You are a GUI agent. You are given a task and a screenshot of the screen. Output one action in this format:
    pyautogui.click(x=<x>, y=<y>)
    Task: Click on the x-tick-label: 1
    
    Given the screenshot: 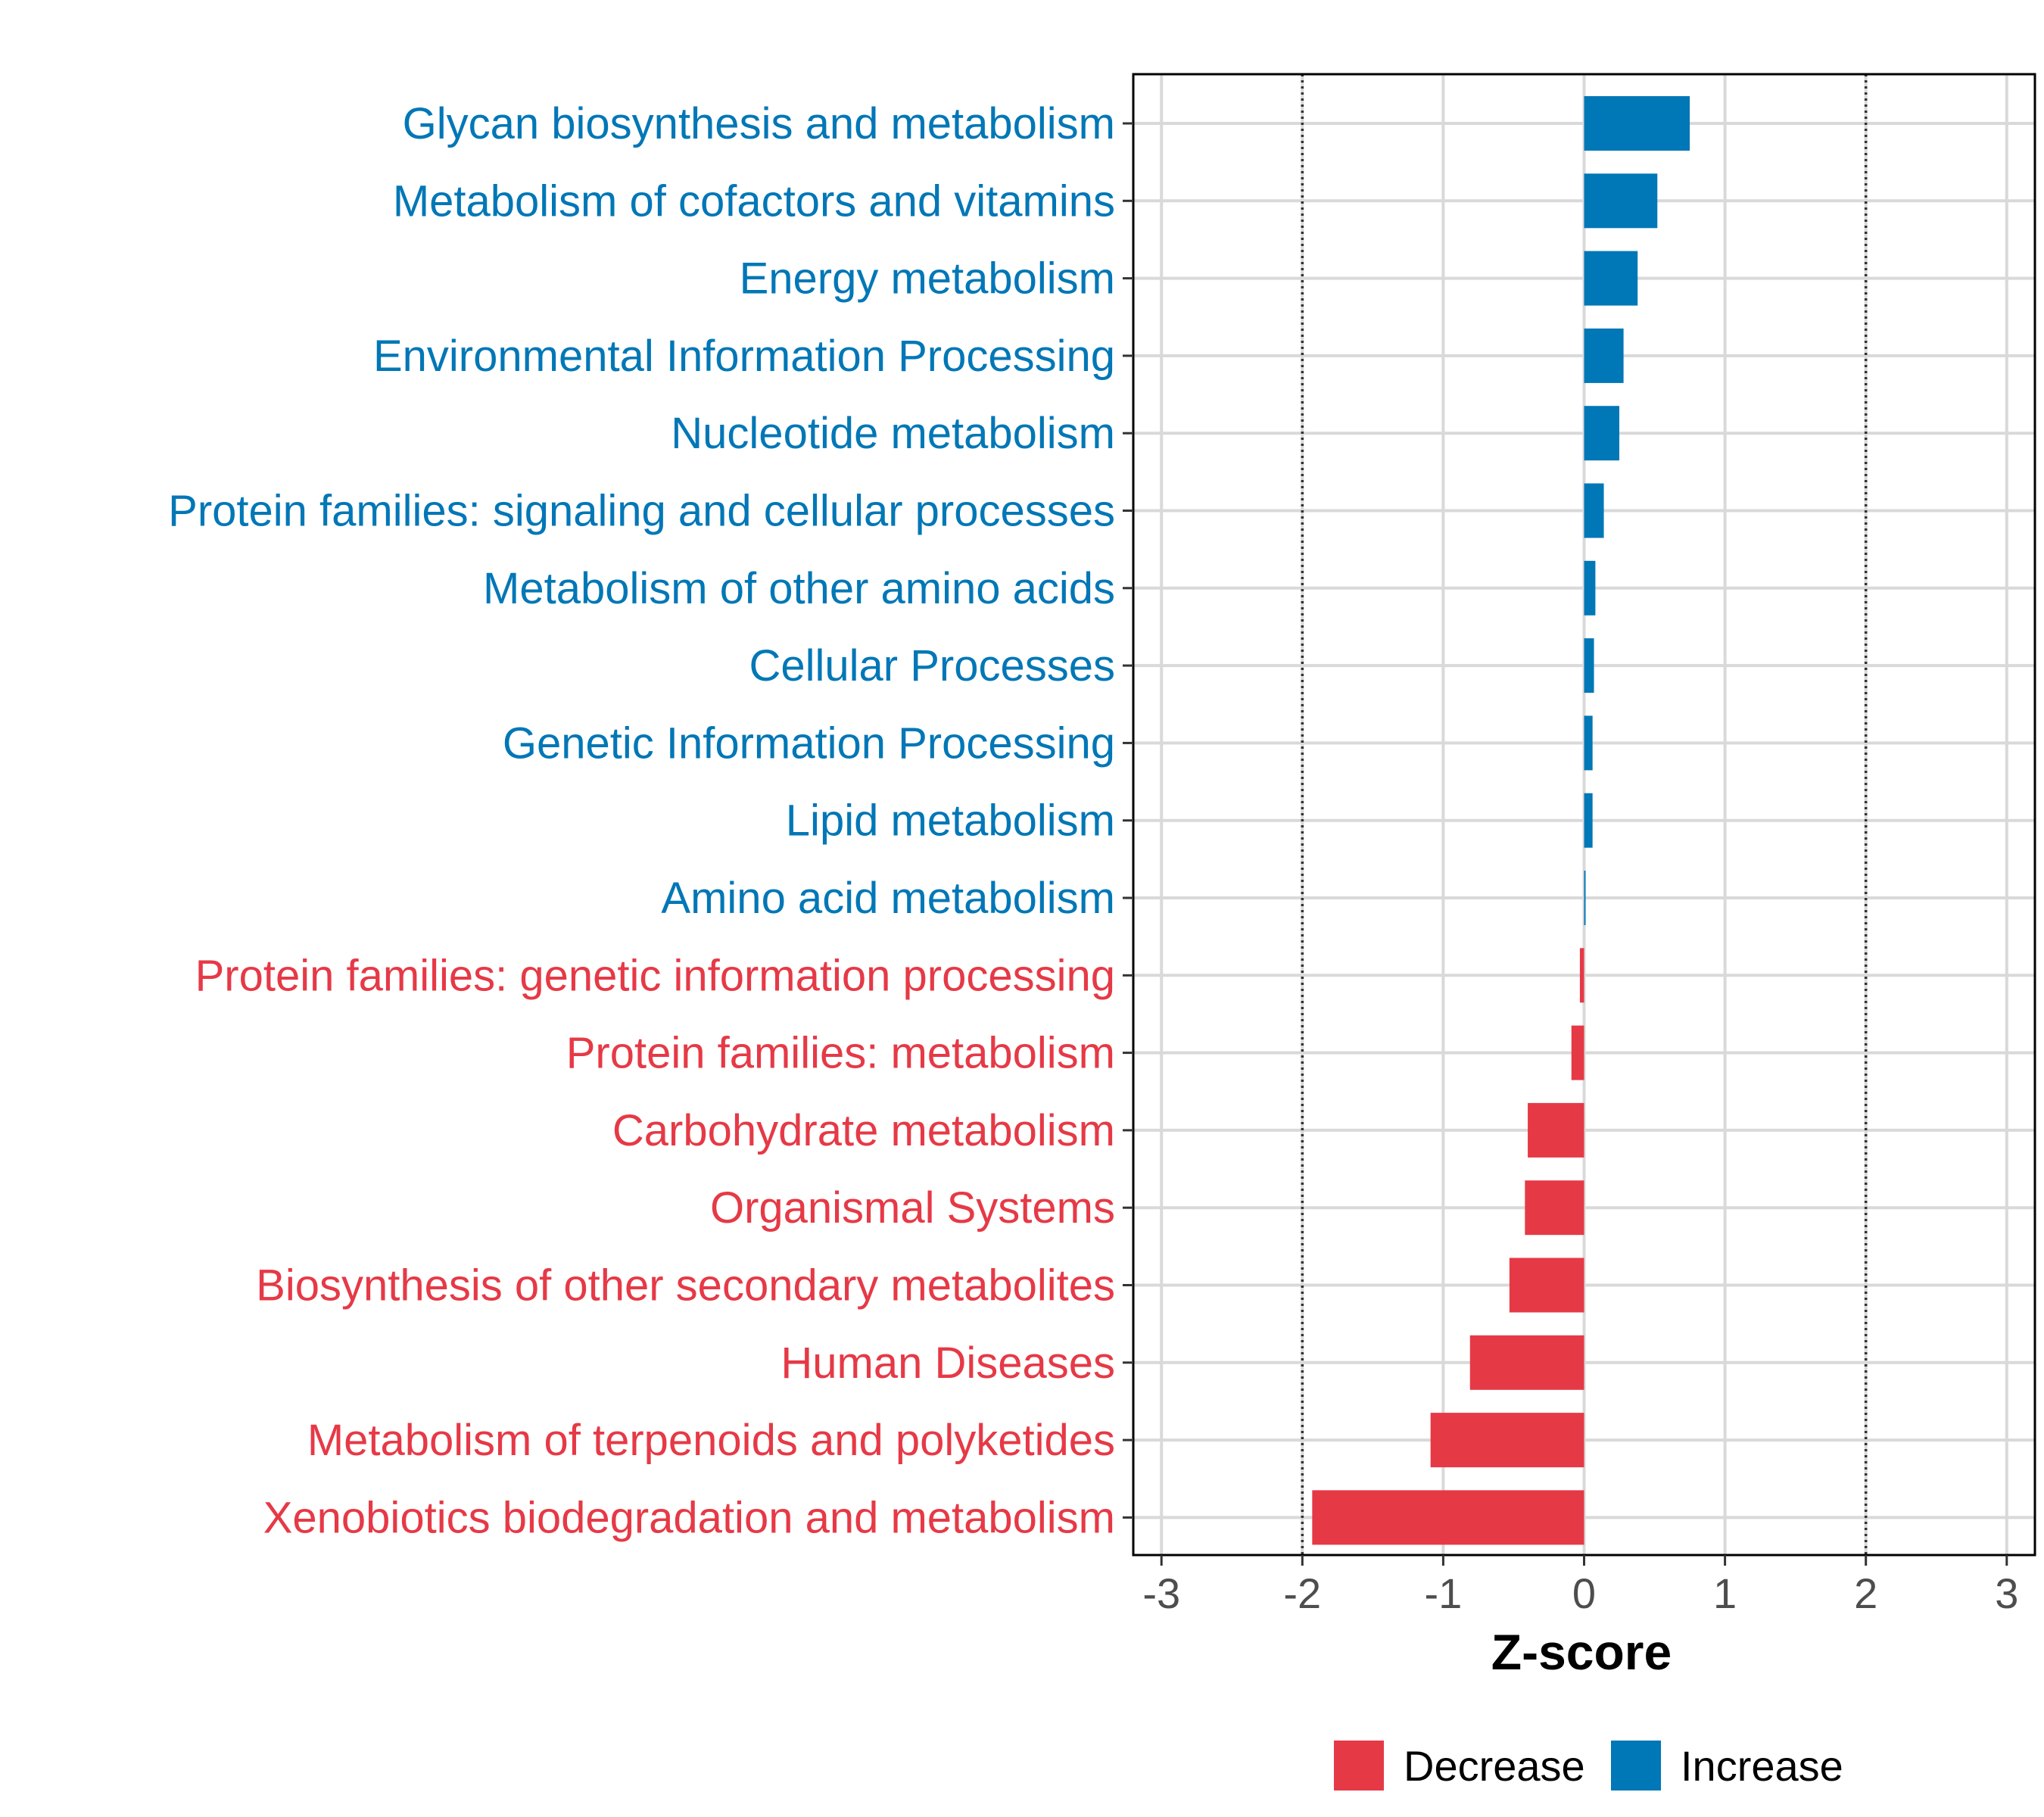 What is the action you would take?
    pyautogui.click(x=1725, y=1593)
    